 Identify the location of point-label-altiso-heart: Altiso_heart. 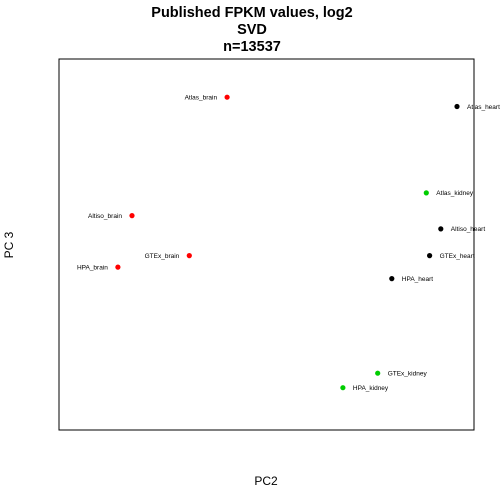
(468, 229).